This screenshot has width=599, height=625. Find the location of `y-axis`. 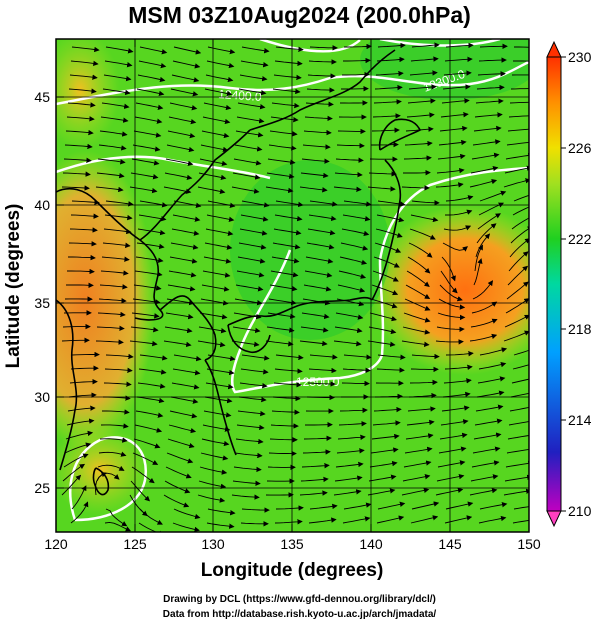

y-axis is located at coordinates (60, 292).